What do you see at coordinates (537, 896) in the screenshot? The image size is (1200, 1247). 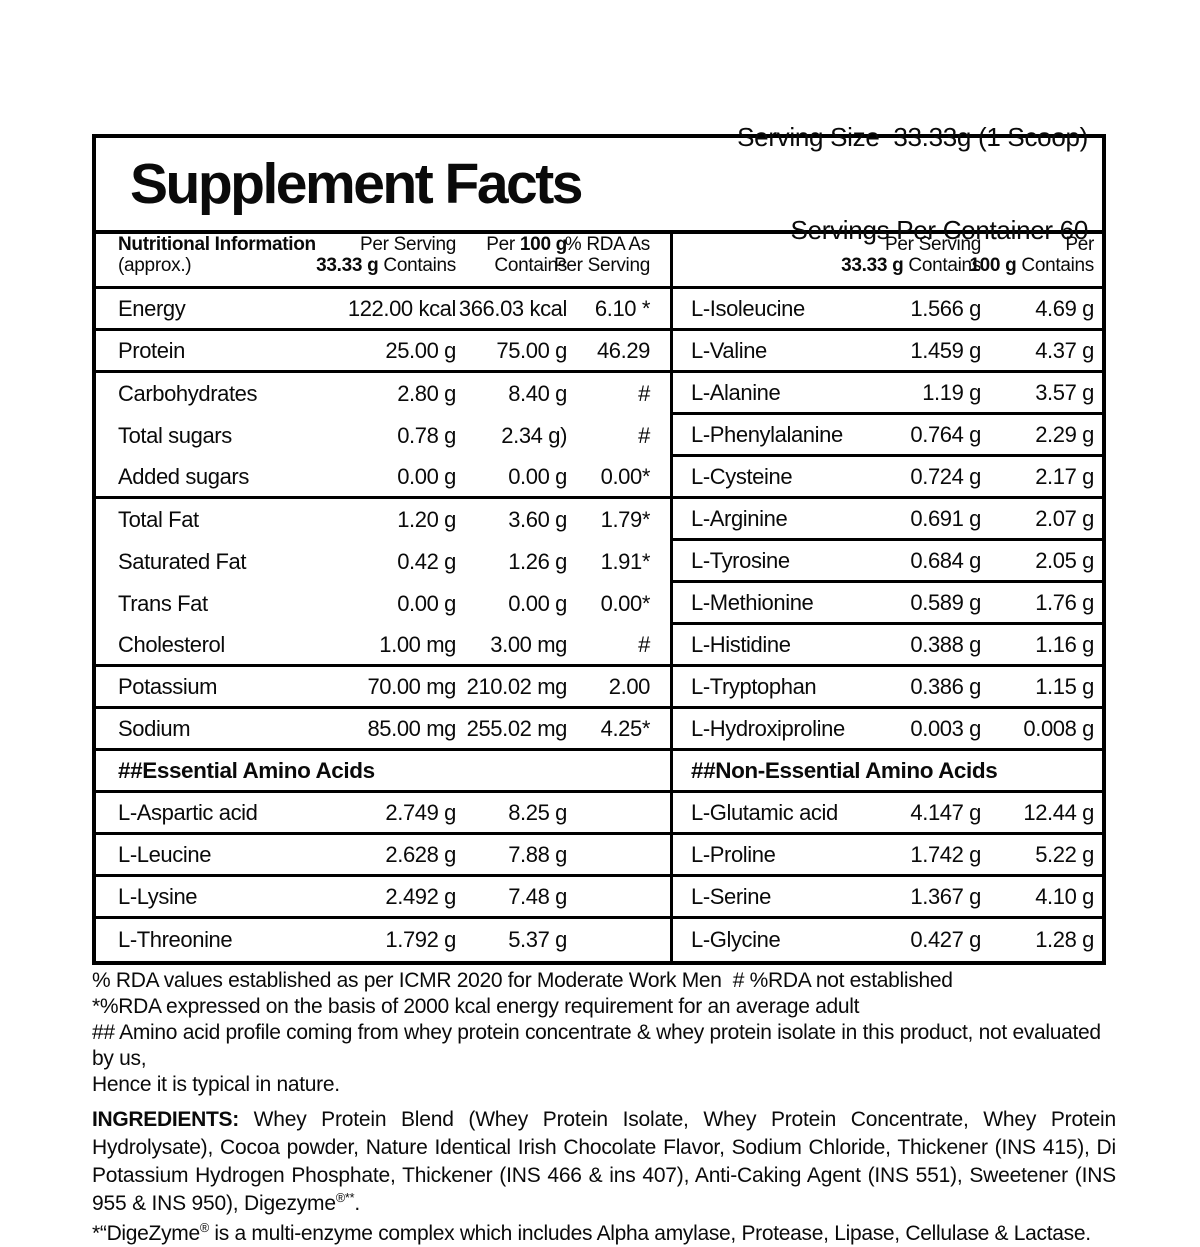 I see `value-per-100g: 7.48 g` at bounding box center [537, 896].